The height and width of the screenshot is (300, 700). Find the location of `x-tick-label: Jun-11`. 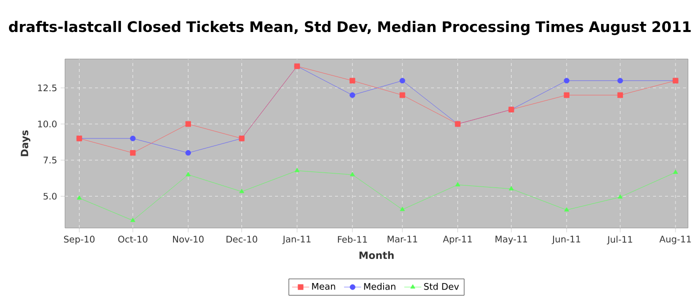

x-tick-label: Jun-11 is located at coordinates (566, 240).